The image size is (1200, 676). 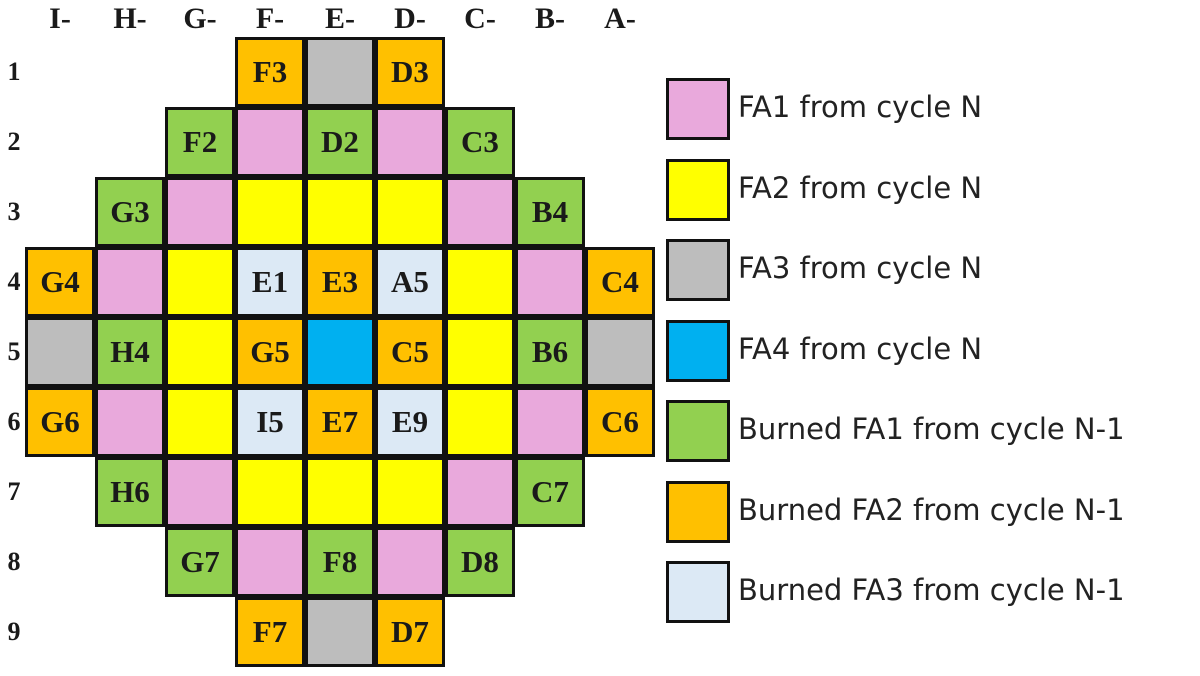 What do you see at coordinates (14, 491) in the screenshot?
I see `row-label: 7` at bounding box center [14, 491].